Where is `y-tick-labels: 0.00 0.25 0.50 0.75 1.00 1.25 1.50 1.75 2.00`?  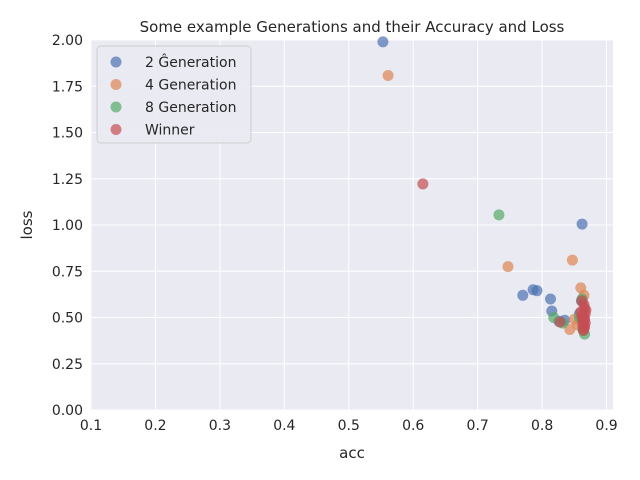
y-tick-labels: 0.00 0.25 0.50 0.75 1.00 1.25 1.50 1.75 2.00 is located at coordinates (67, 226).